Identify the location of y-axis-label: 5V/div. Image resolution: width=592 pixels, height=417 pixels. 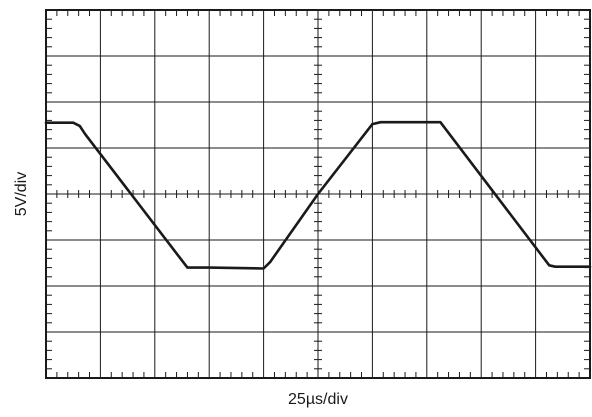
(21, 194).